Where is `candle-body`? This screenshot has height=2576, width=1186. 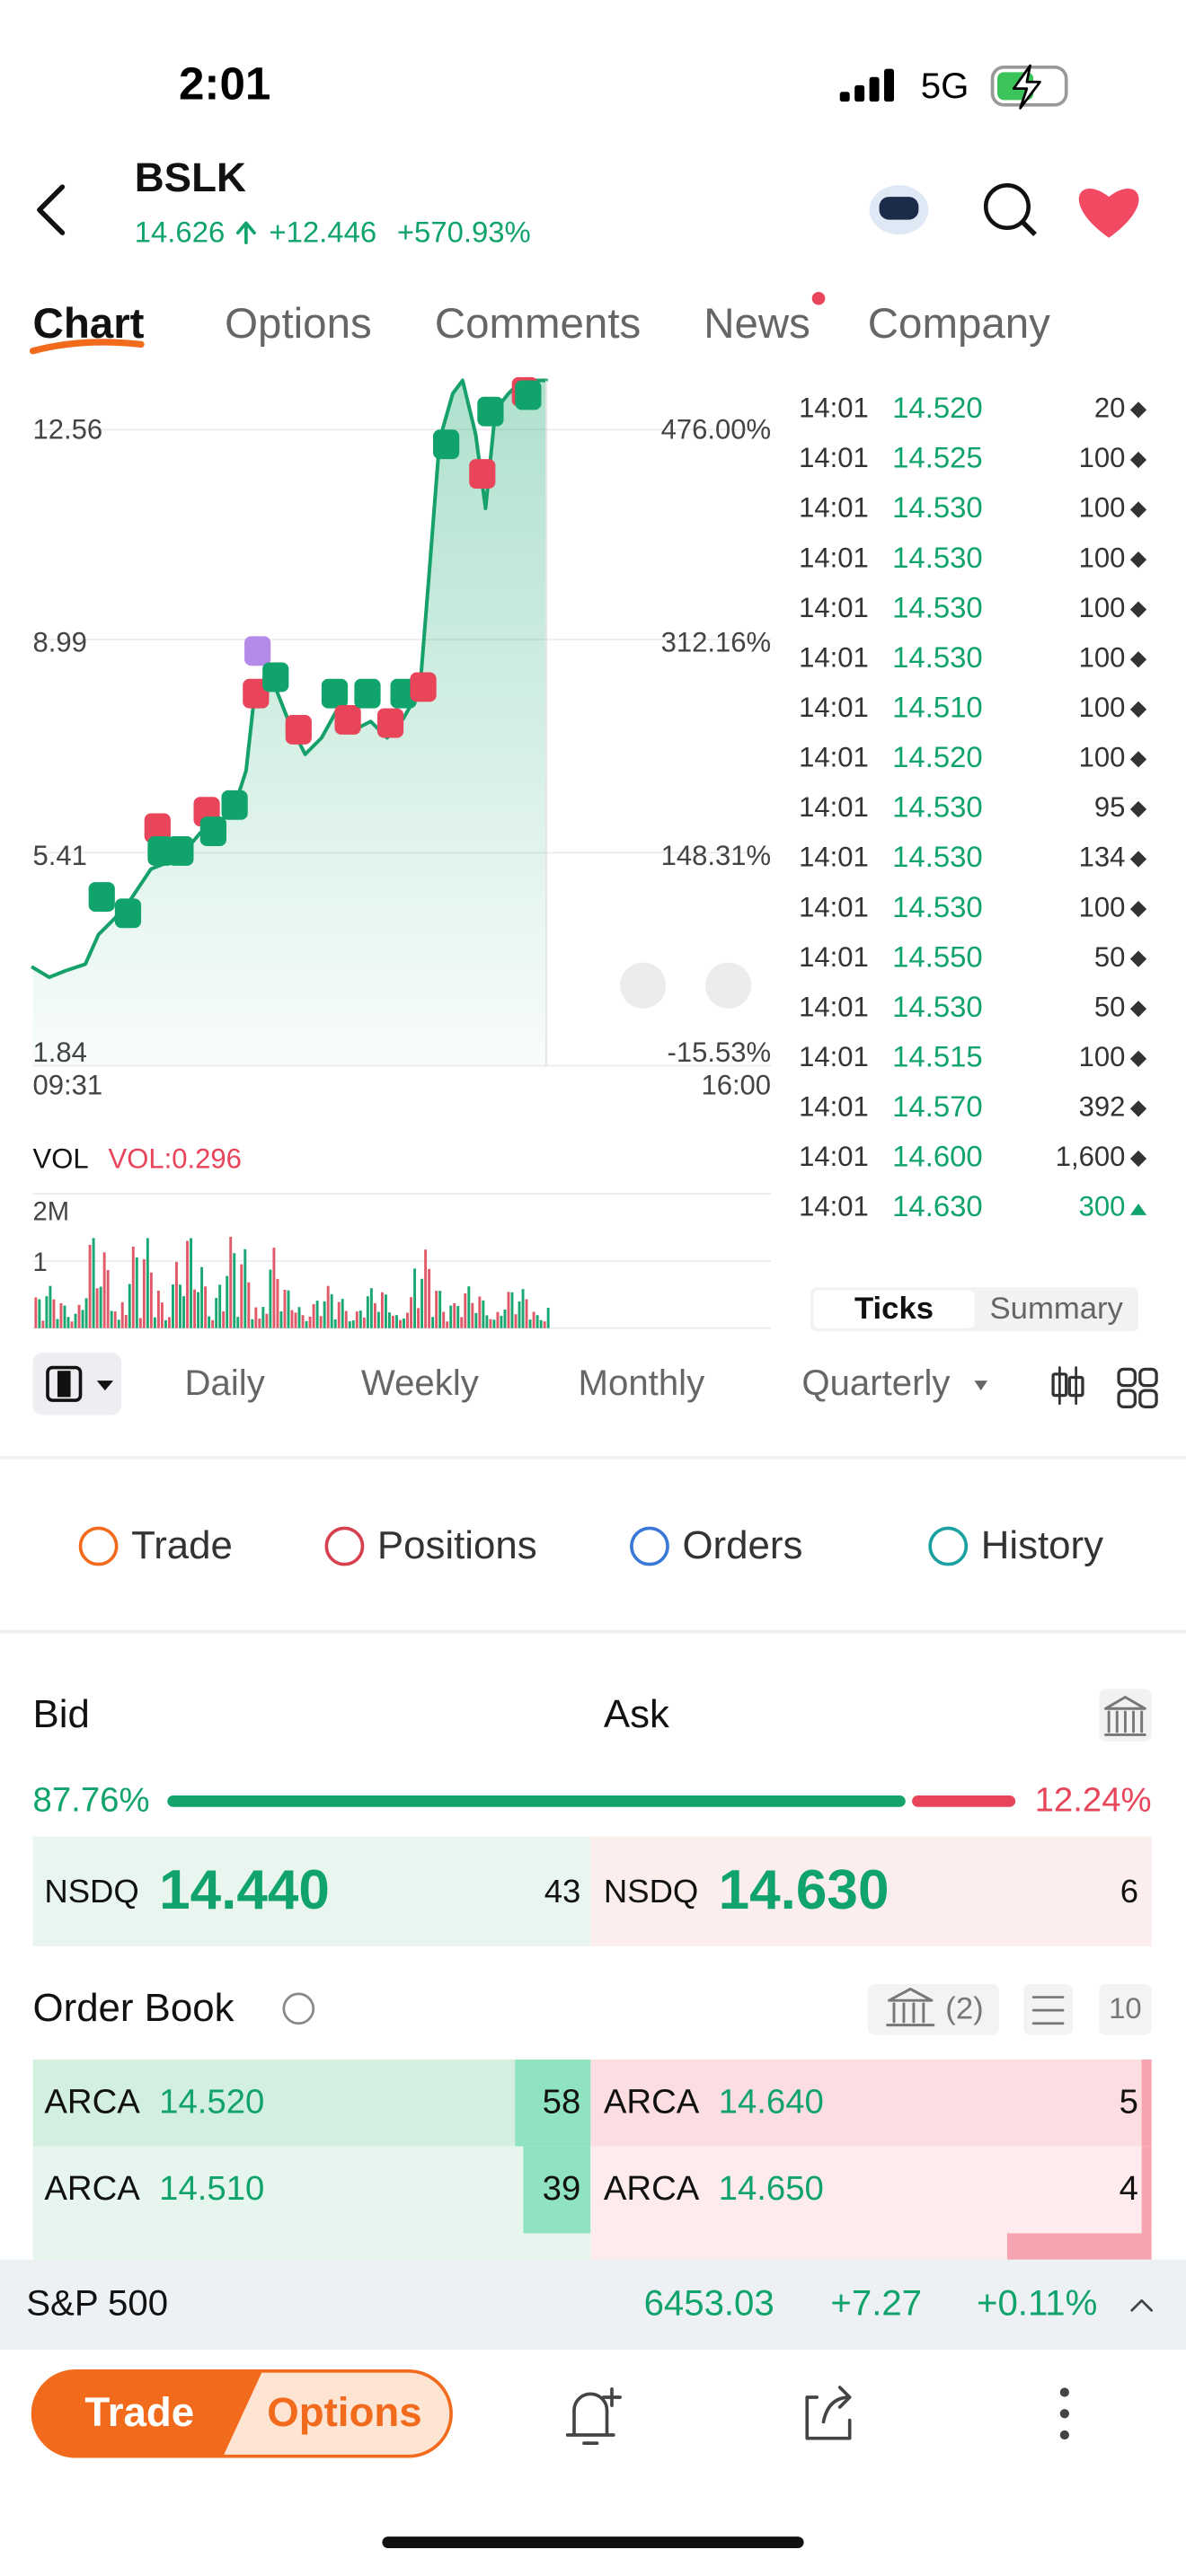
candle-body is located at coordinates (1075, 1386).